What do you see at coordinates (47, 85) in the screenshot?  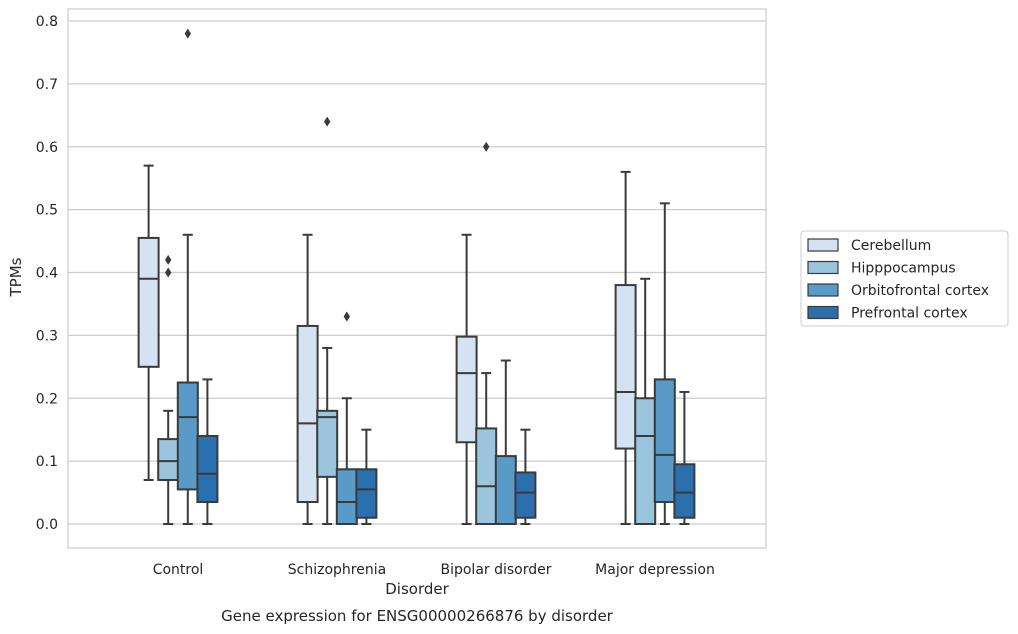 I see `y-tick-label: 0.7` at bounding box center [47, 85].